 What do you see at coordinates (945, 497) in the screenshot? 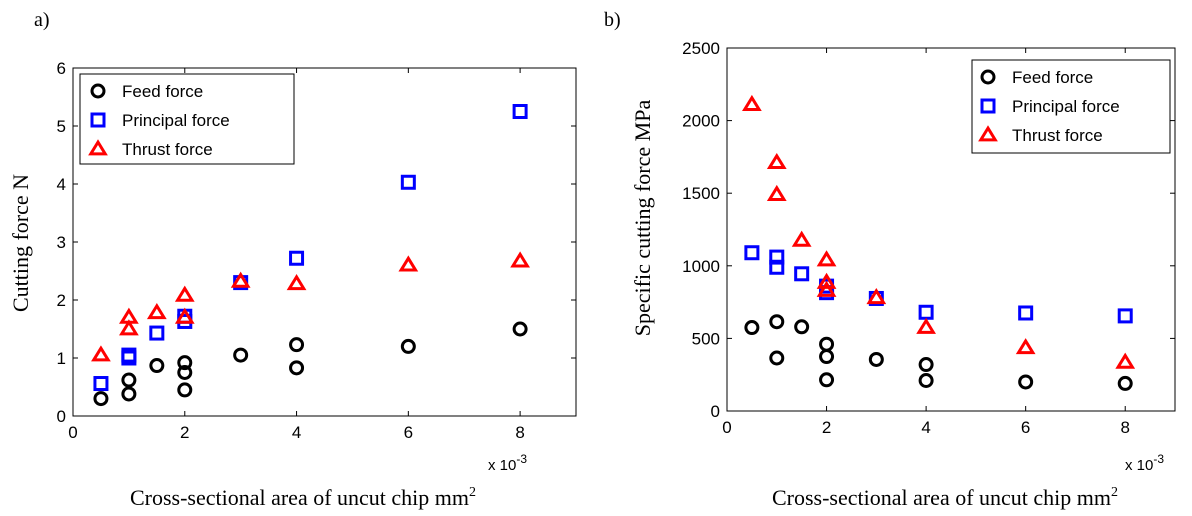
I see `x-axis-label-b: Cross-sectional area of uncut chip mm2` at bounding box center [945, 497].